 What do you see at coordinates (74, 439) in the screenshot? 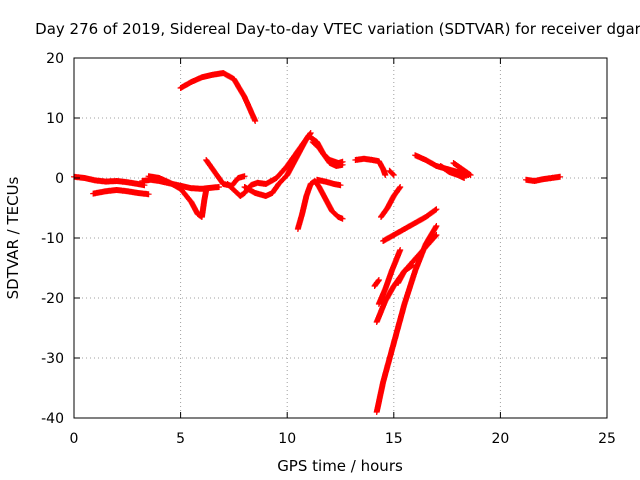
I see `x-tick-label: 0` at bounding box center [74, 439].